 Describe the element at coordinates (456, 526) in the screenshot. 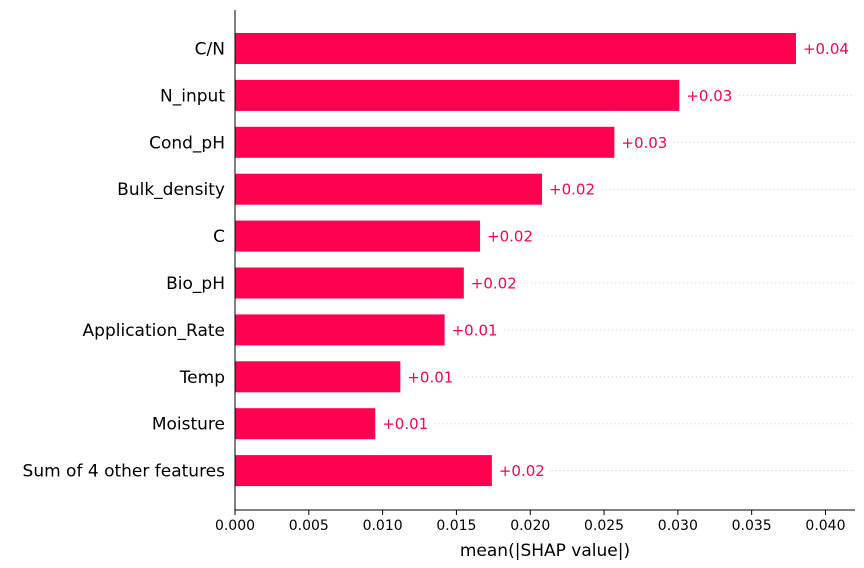

I see `x-tick-label: 0.015` at that location.